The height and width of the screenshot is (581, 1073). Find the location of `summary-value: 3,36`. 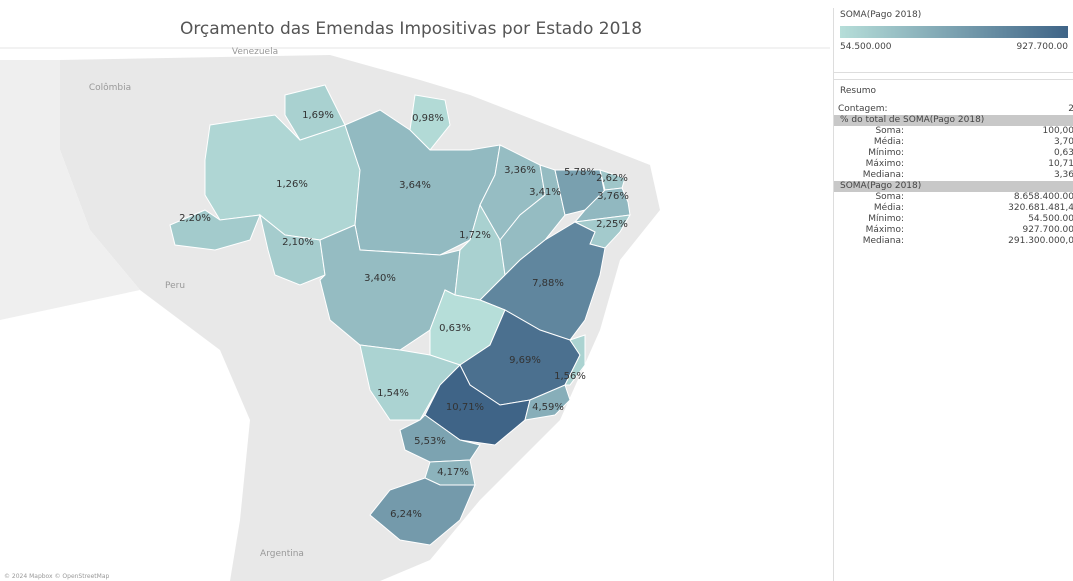

summary-value: 3,36 is located at coordinates (1063, 175).